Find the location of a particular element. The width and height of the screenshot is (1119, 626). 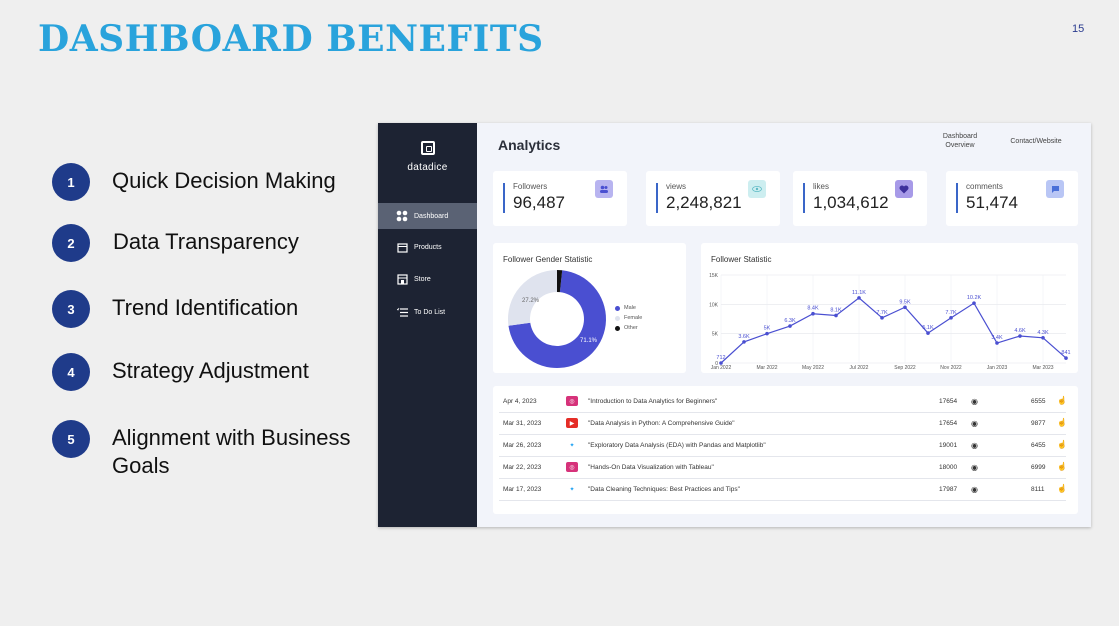

data-label: 27.2% is located at coordinates (531, 301).